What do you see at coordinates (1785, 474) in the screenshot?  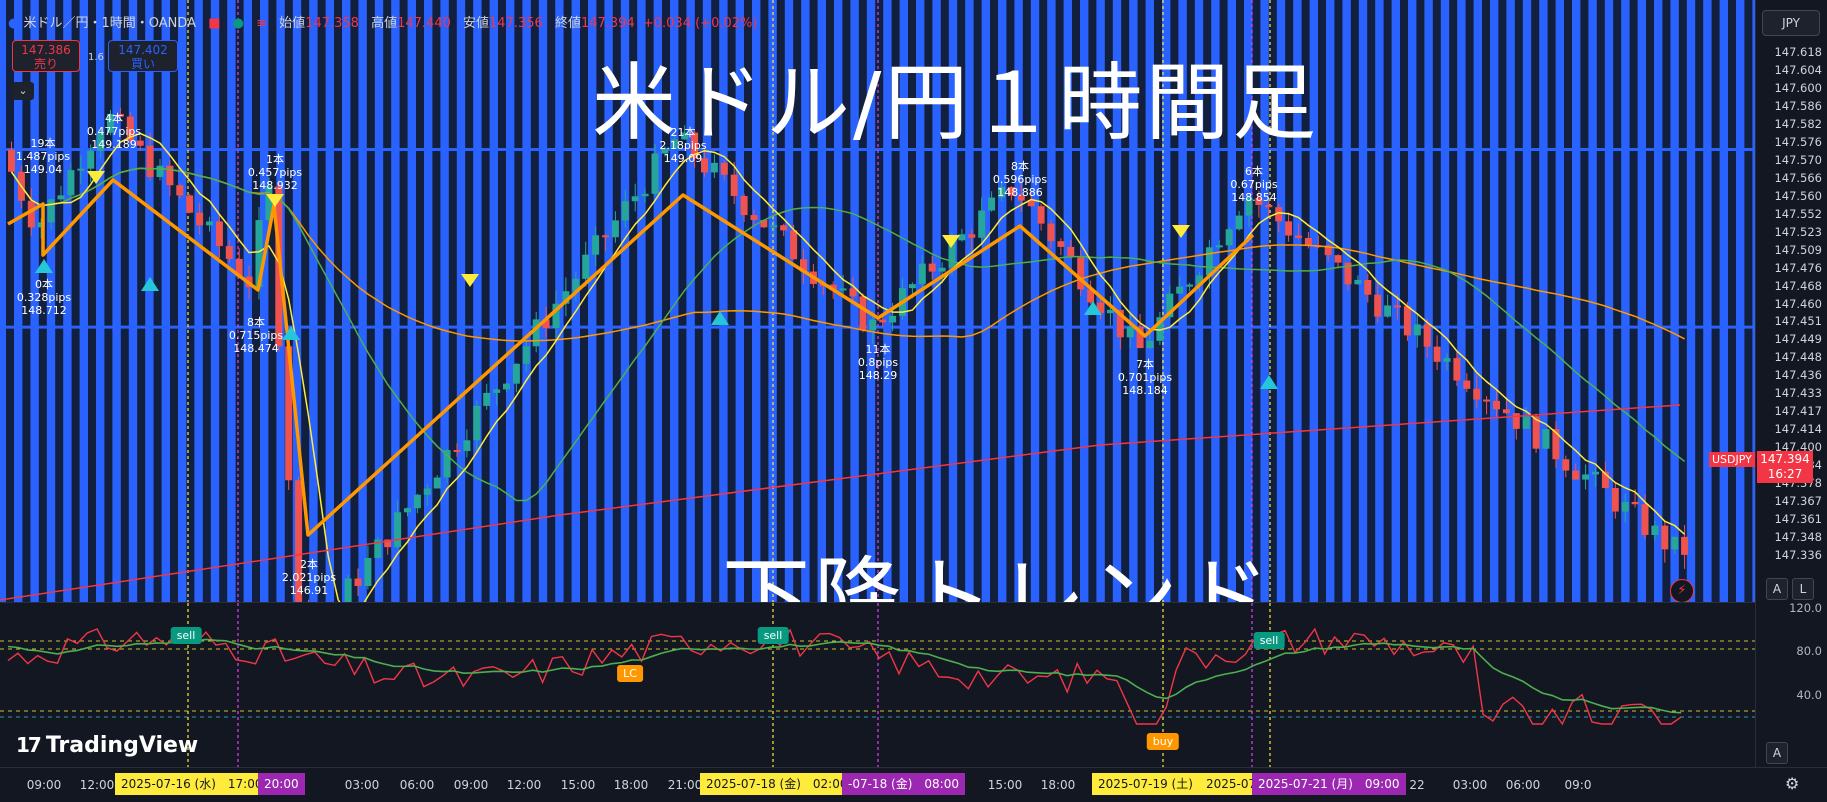 I see `bar-countdown: 16:27` at bounding box center [1785, 474].